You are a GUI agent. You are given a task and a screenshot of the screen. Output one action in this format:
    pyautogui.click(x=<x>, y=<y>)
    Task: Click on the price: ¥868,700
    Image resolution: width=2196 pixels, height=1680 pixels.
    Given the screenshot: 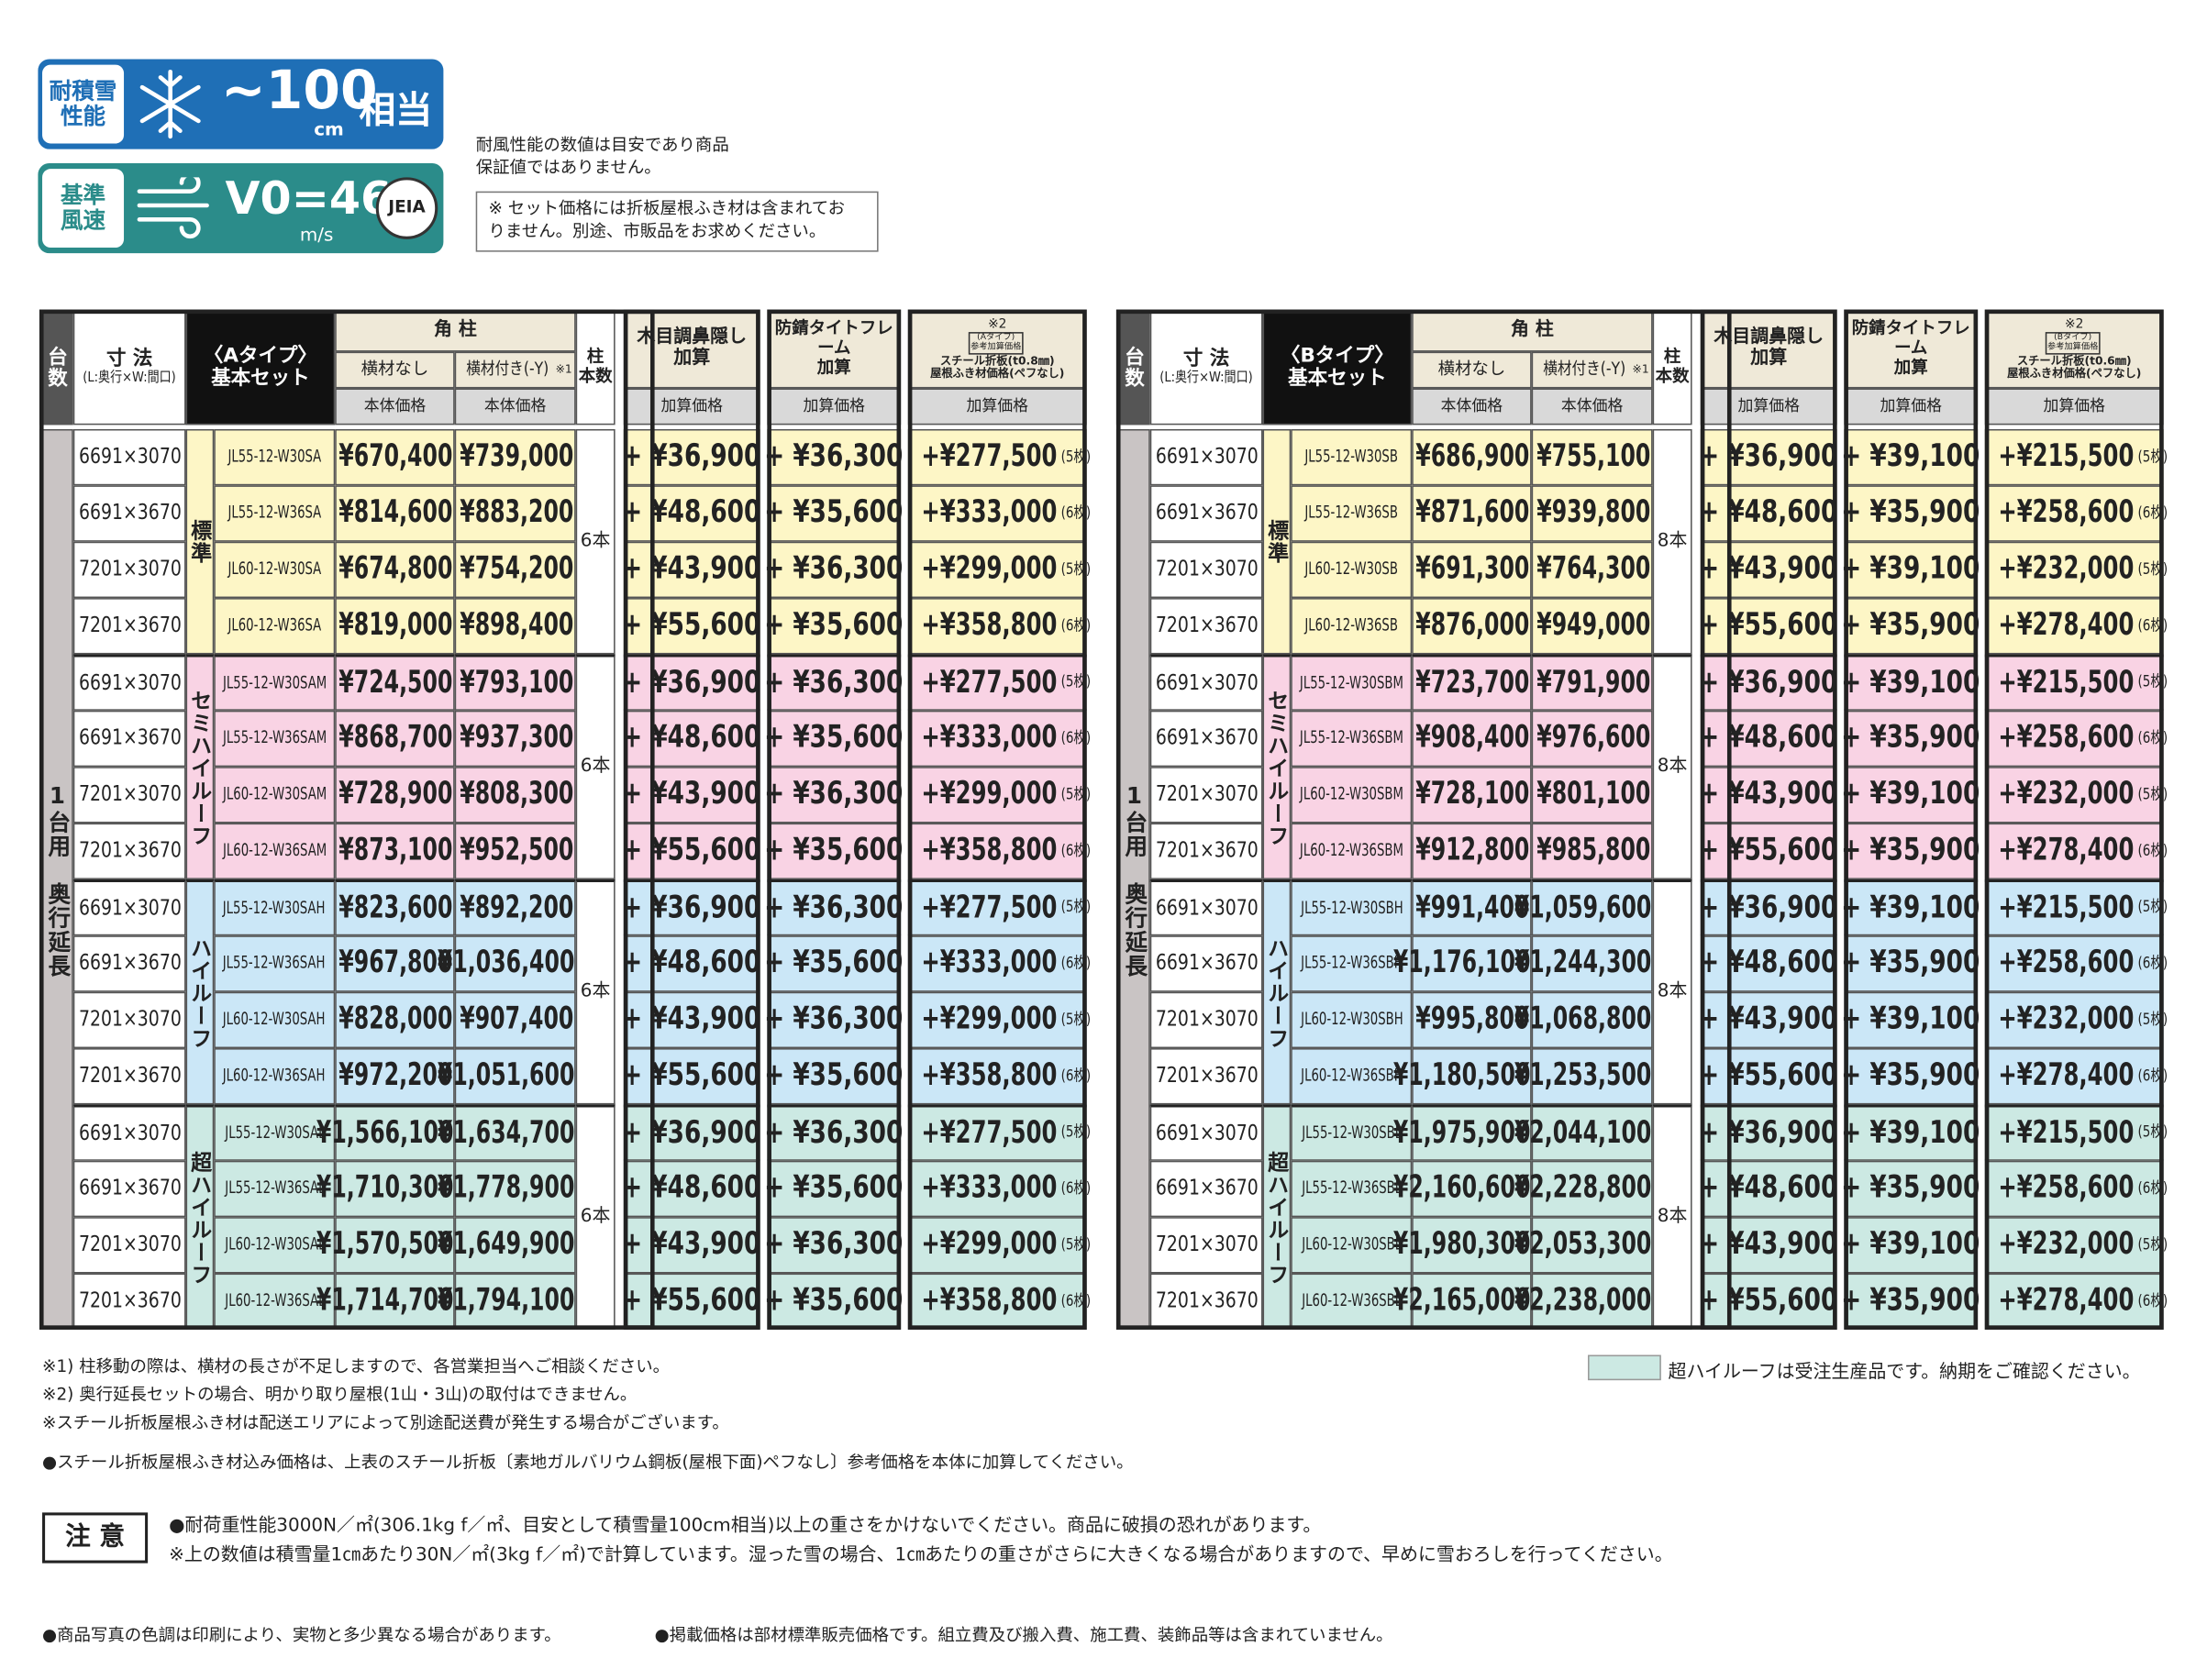 What is the action you would take?
    pyautogui.click(x=396, y=739)
    